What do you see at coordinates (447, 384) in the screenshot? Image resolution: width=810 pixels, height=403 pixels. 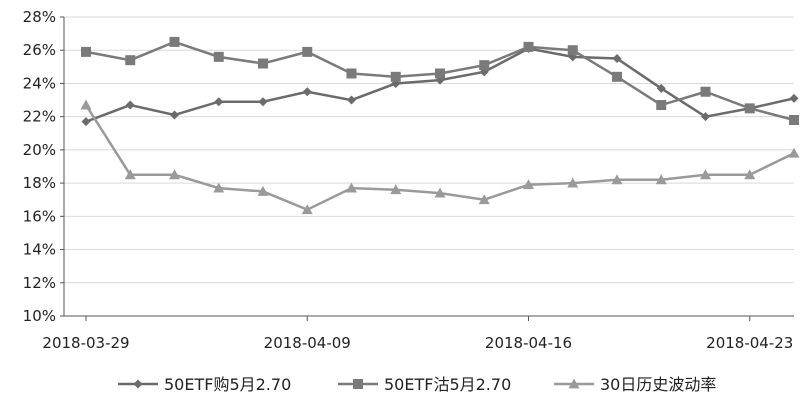 I see `legend-label: 50ETF沽5月2.70` at bounding box center [447, 384].